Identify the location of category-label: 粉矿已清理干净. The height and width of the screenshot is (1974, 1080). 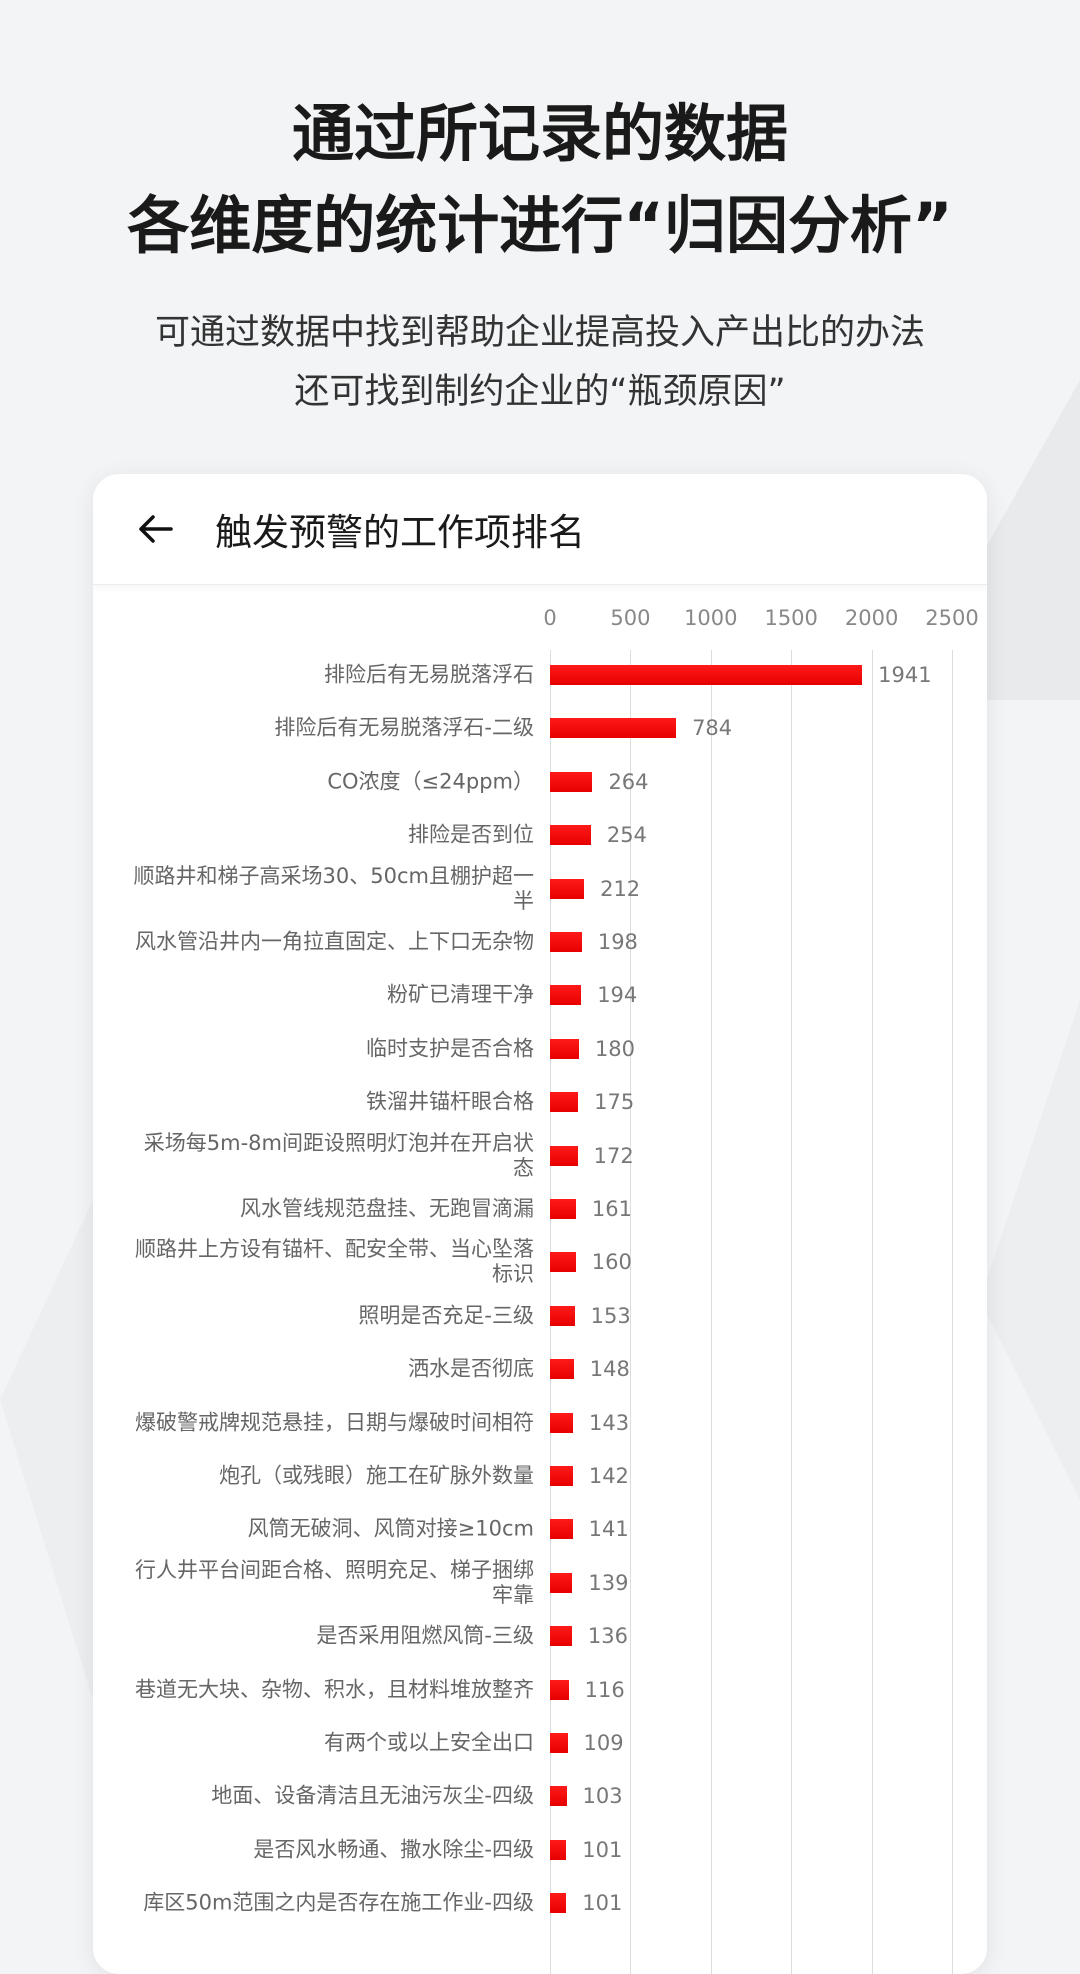
(460, 994).